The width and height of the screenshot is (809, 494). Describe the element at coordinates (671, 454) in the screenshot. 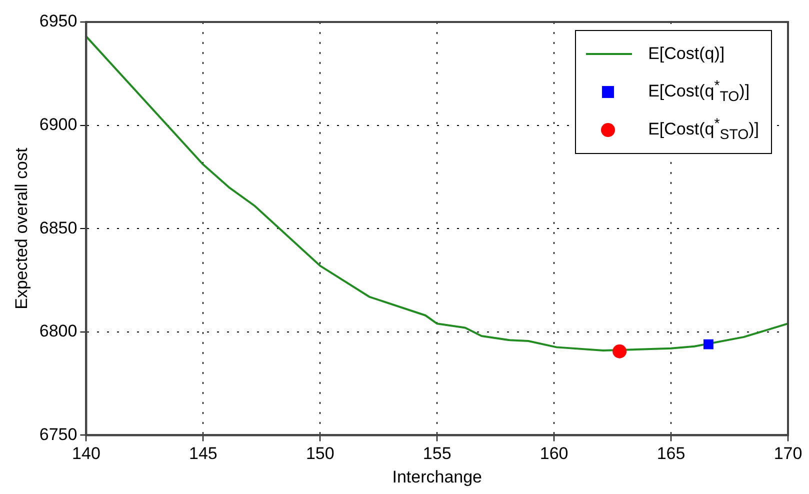

I see `x-tick-label: 165` at that location.